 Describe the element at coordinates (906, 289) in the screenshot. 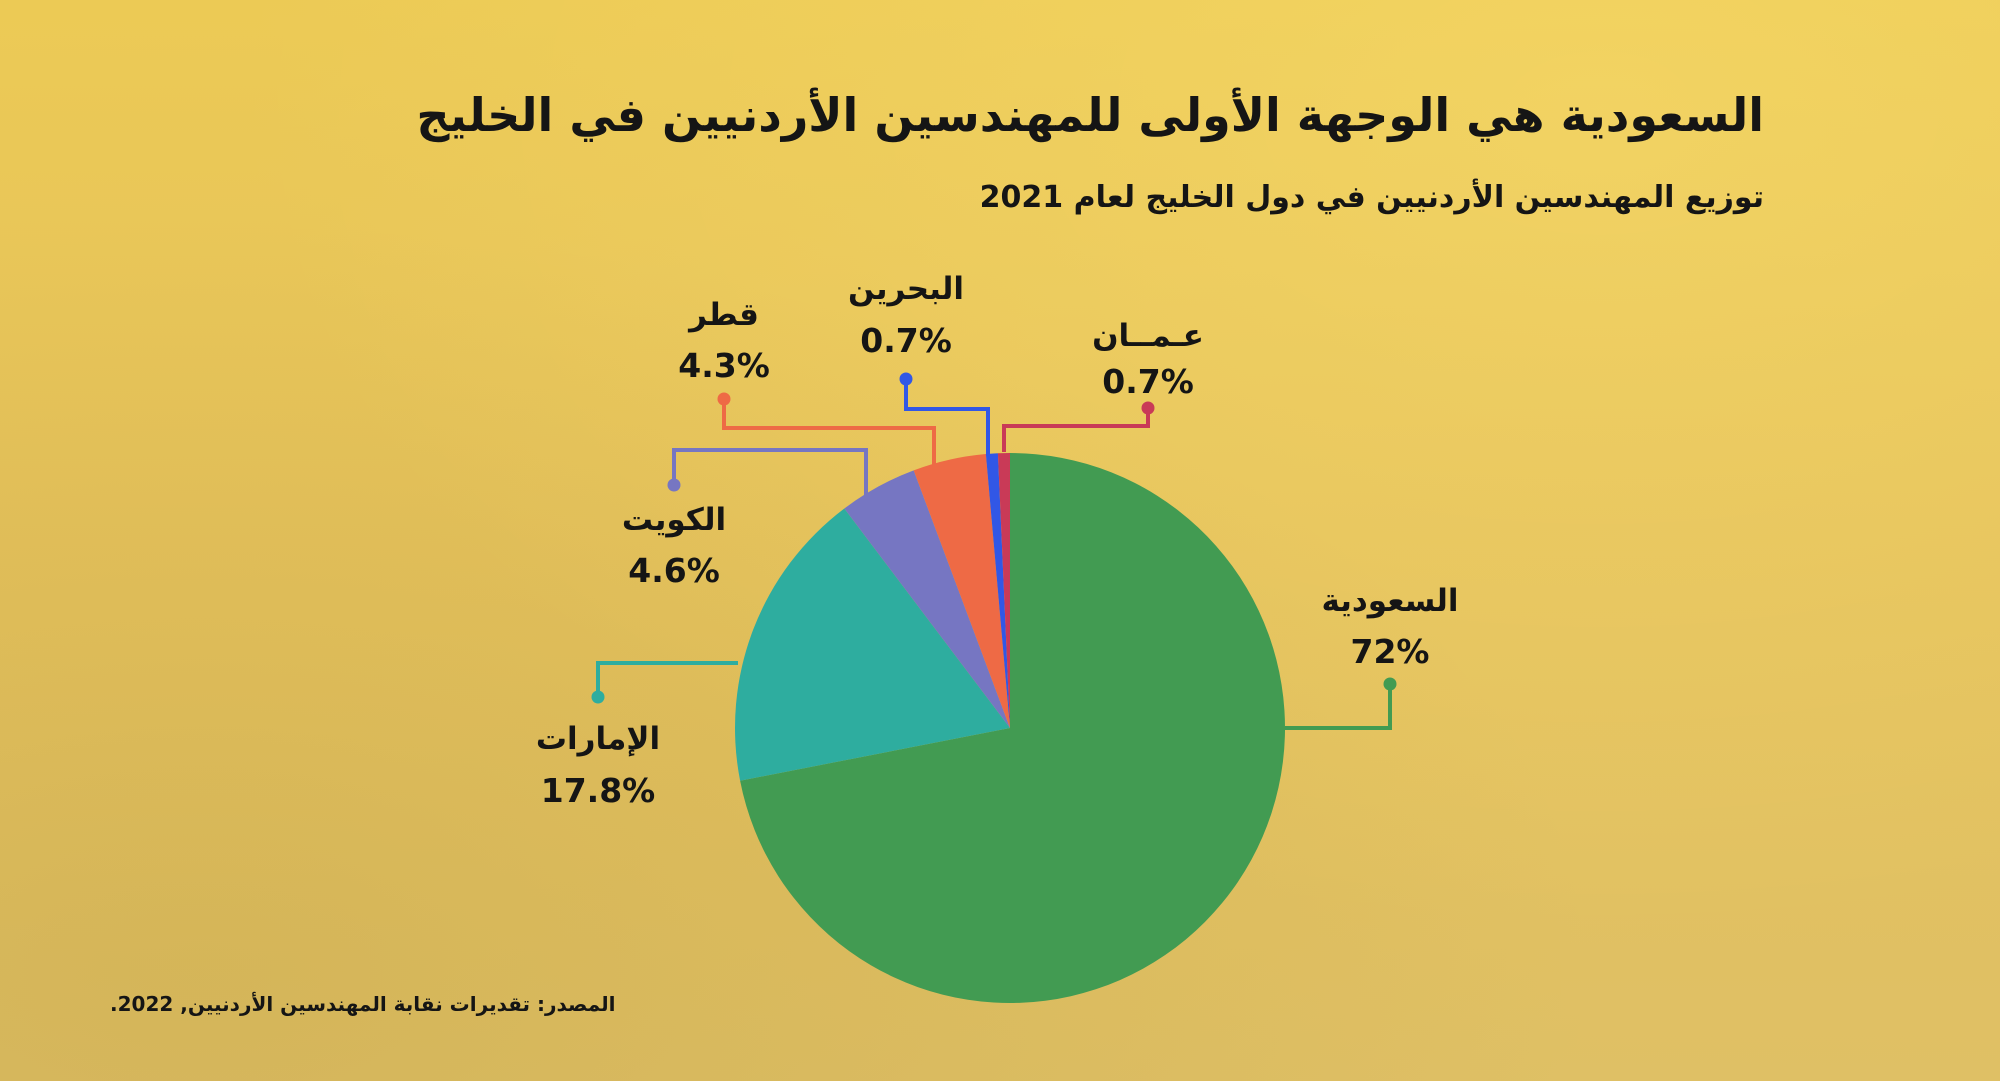

I see `slice-label: البحرين` at that location.